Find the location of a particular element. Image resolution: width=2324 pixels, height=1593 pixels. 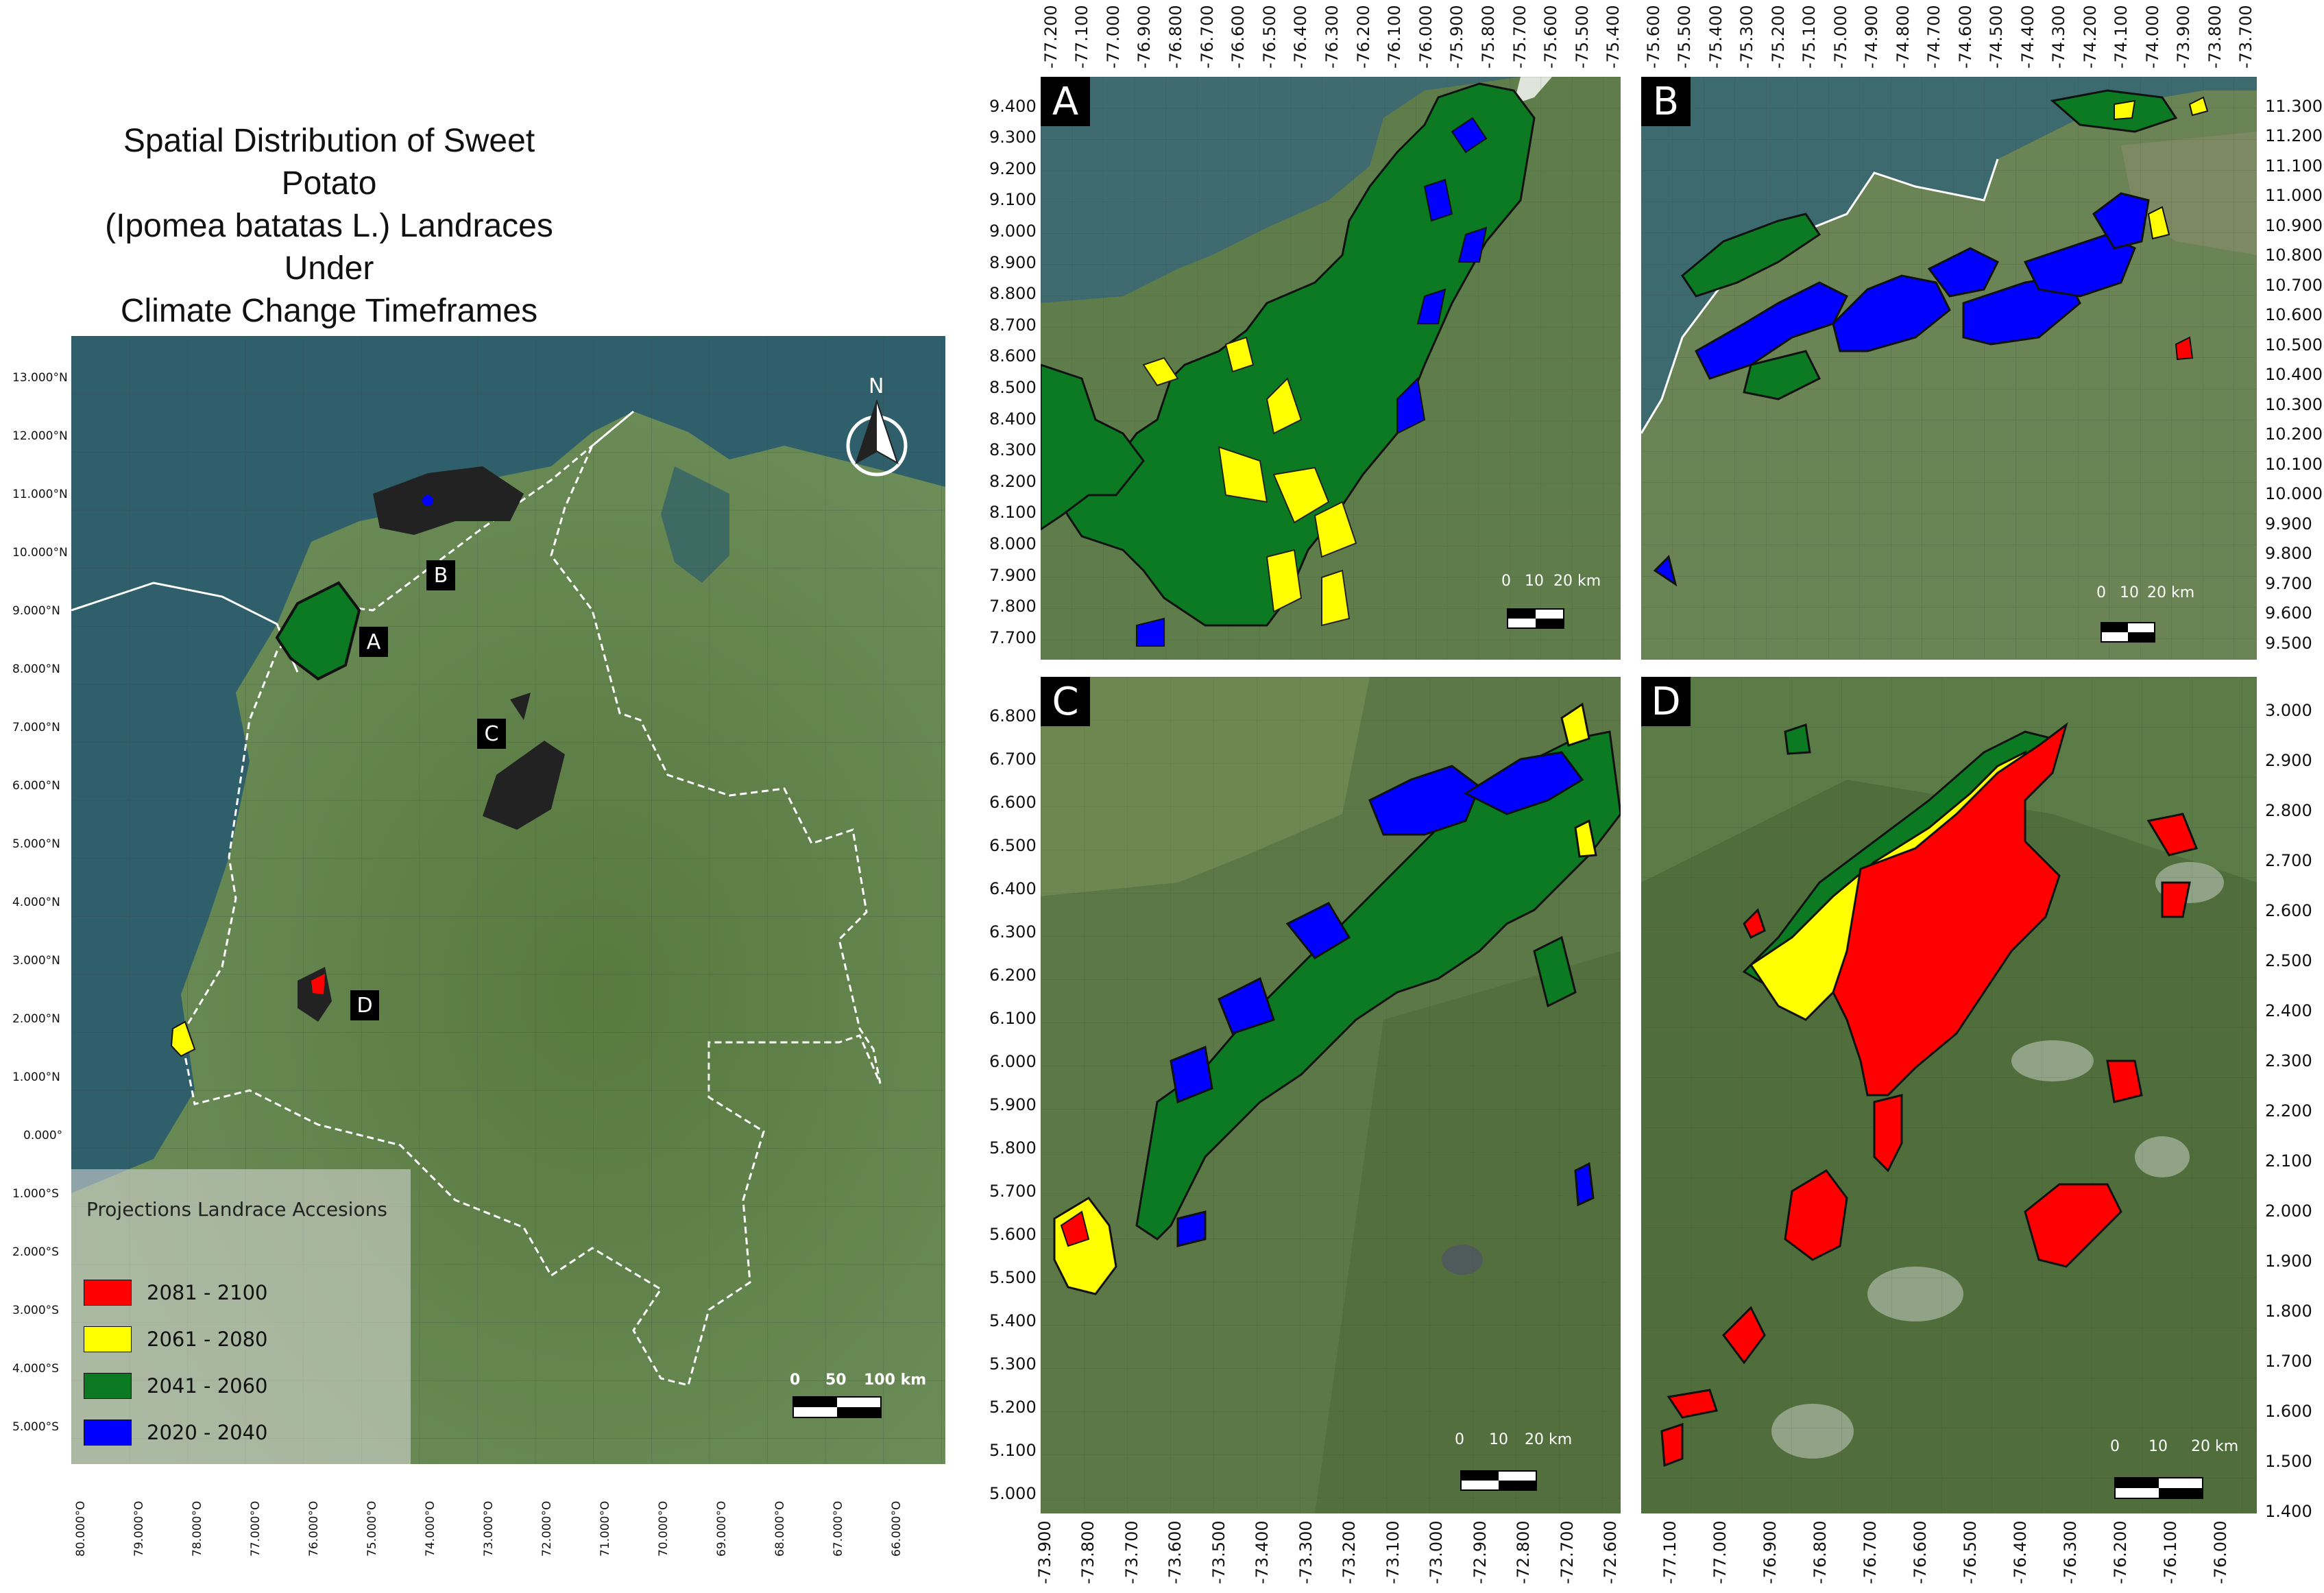

panel-d-lon-tick: -76.900 is located at coordinates (1770, 1552).